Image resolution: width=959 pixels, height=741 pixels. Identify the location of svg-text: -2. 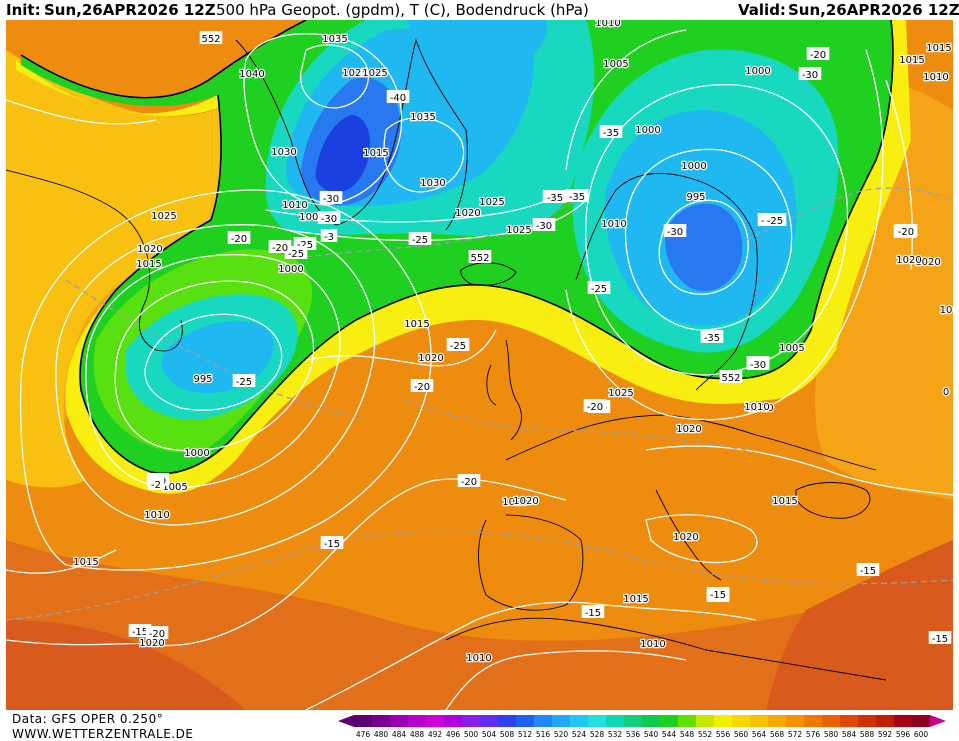
(156, 485).